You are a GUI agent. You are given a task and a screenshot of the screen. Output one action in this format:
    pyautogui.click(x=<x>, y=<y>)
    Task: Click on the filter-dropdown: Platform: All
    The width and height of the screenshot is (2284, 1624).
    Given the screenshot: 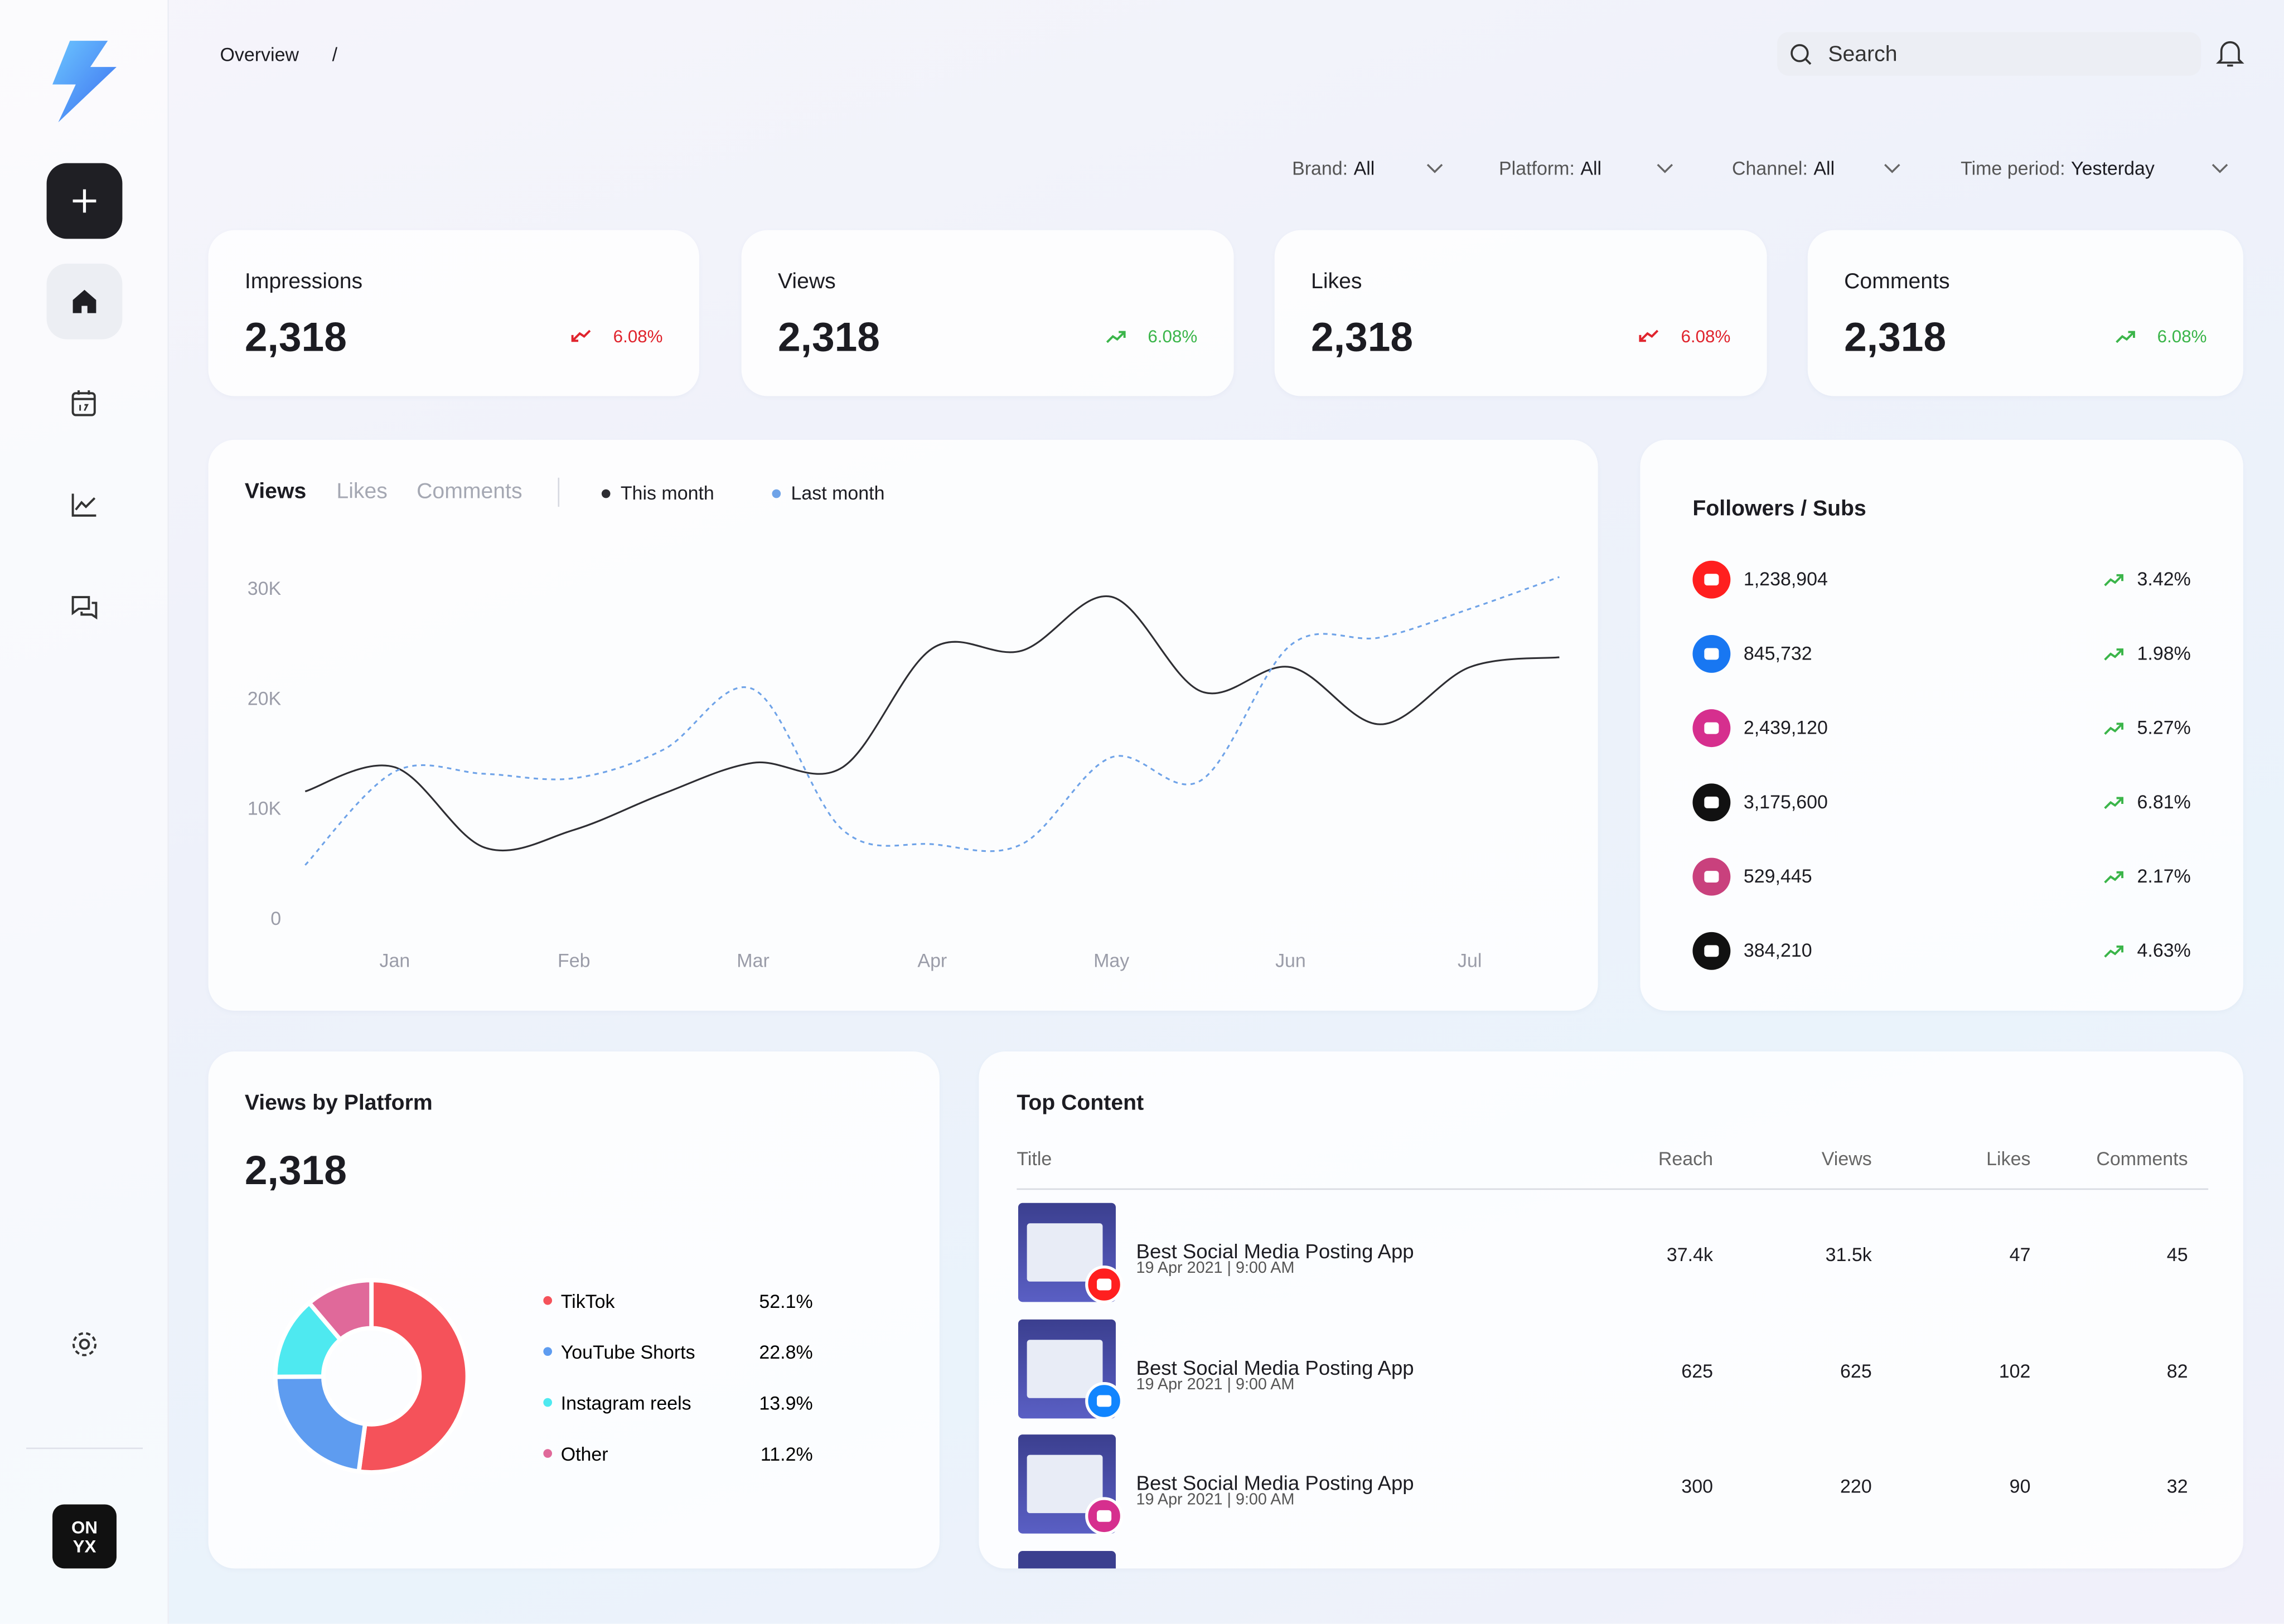 What is the action you would take?
    pyautogui.click(x=1590, y=168)
    